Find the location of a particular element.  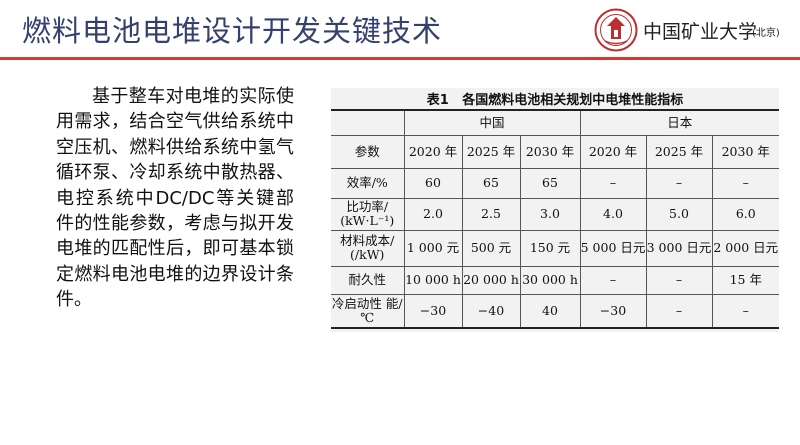

table-cell: 10 000 h is located at coordinates (433, 280).